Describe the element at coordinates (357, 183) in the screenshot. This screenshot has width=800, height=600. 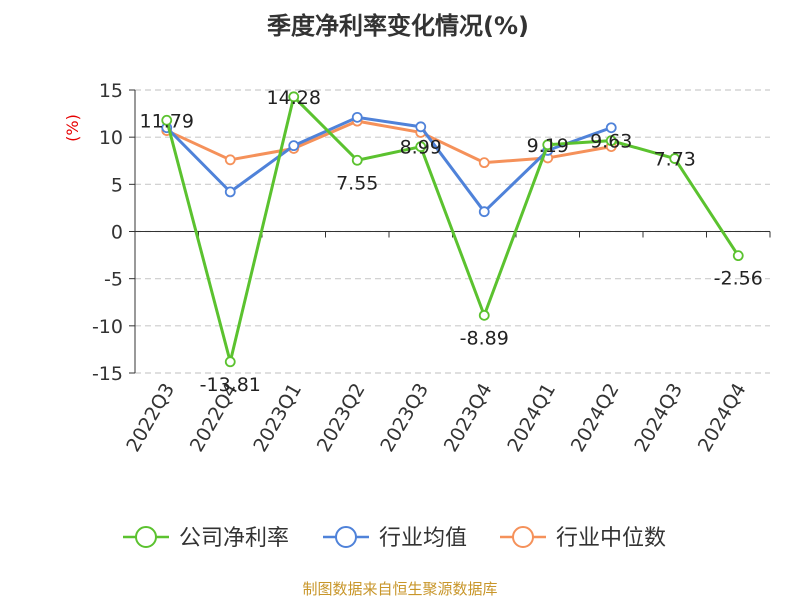
I see `data-label-2023Q2: 7.55` at that location.